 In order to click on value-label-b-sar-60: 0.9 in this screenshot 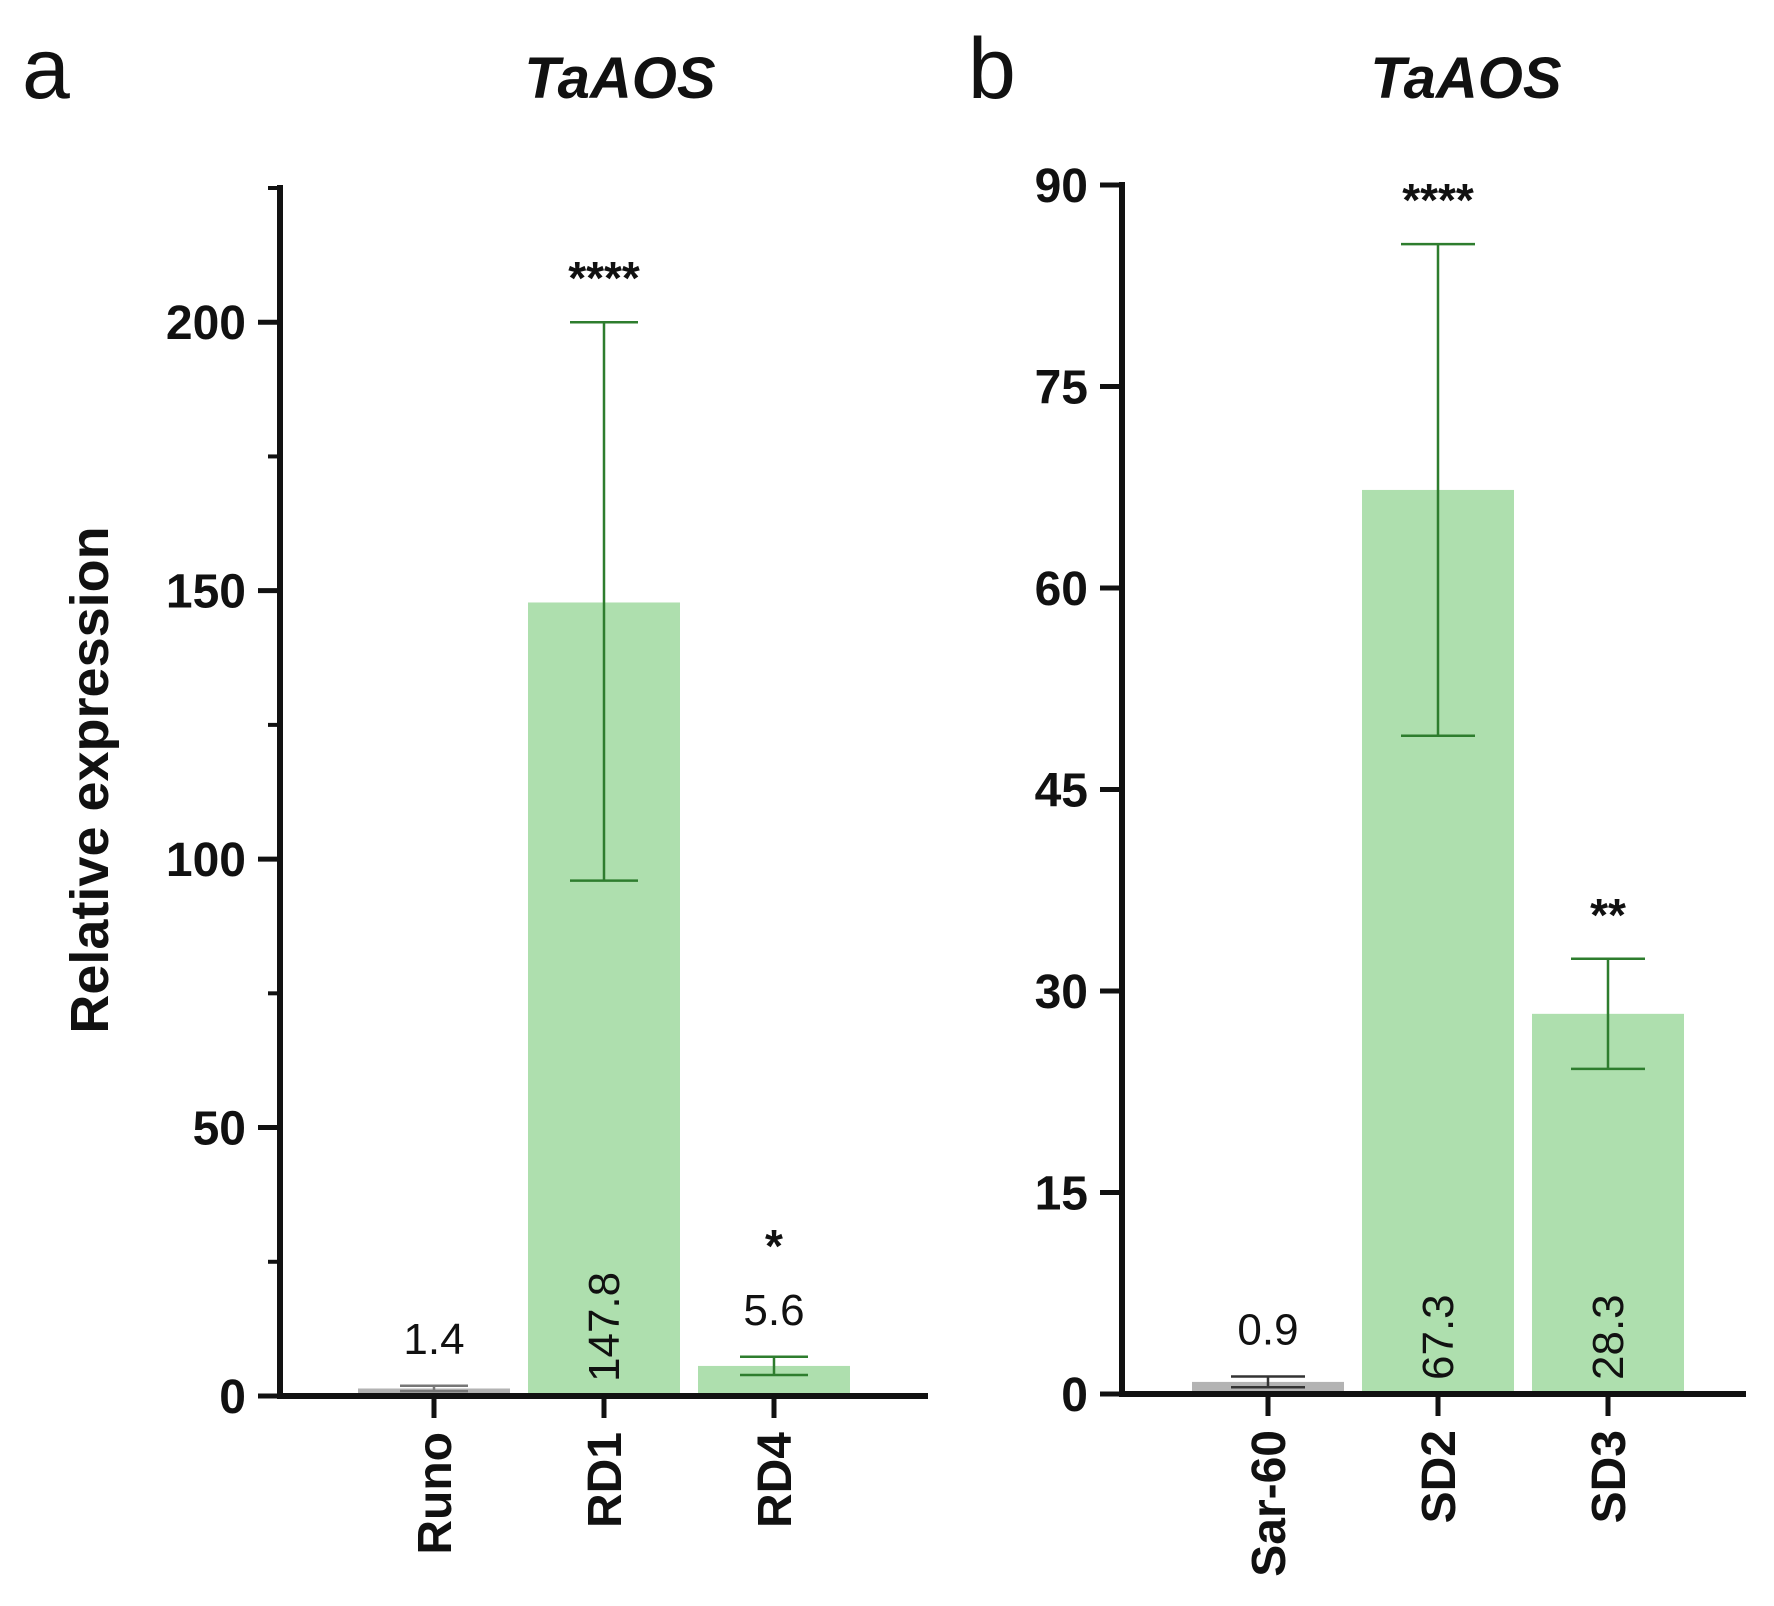, I will do `click(1267, 1330)`.